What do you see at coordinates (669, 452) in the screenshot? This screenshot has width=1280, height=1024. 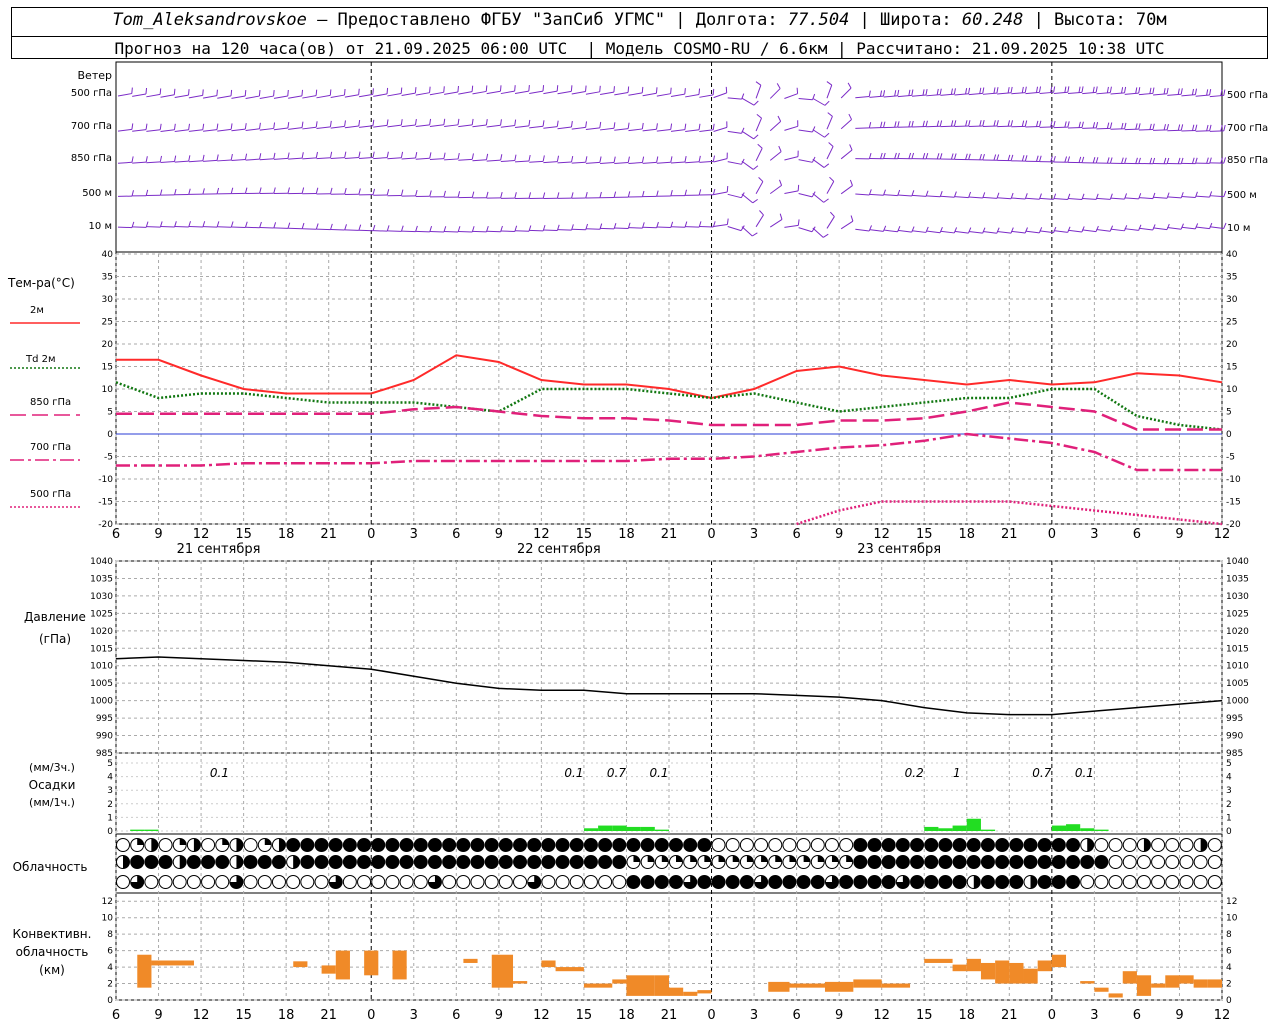 I see `temp-series-line` at bounding box center [669, 452].